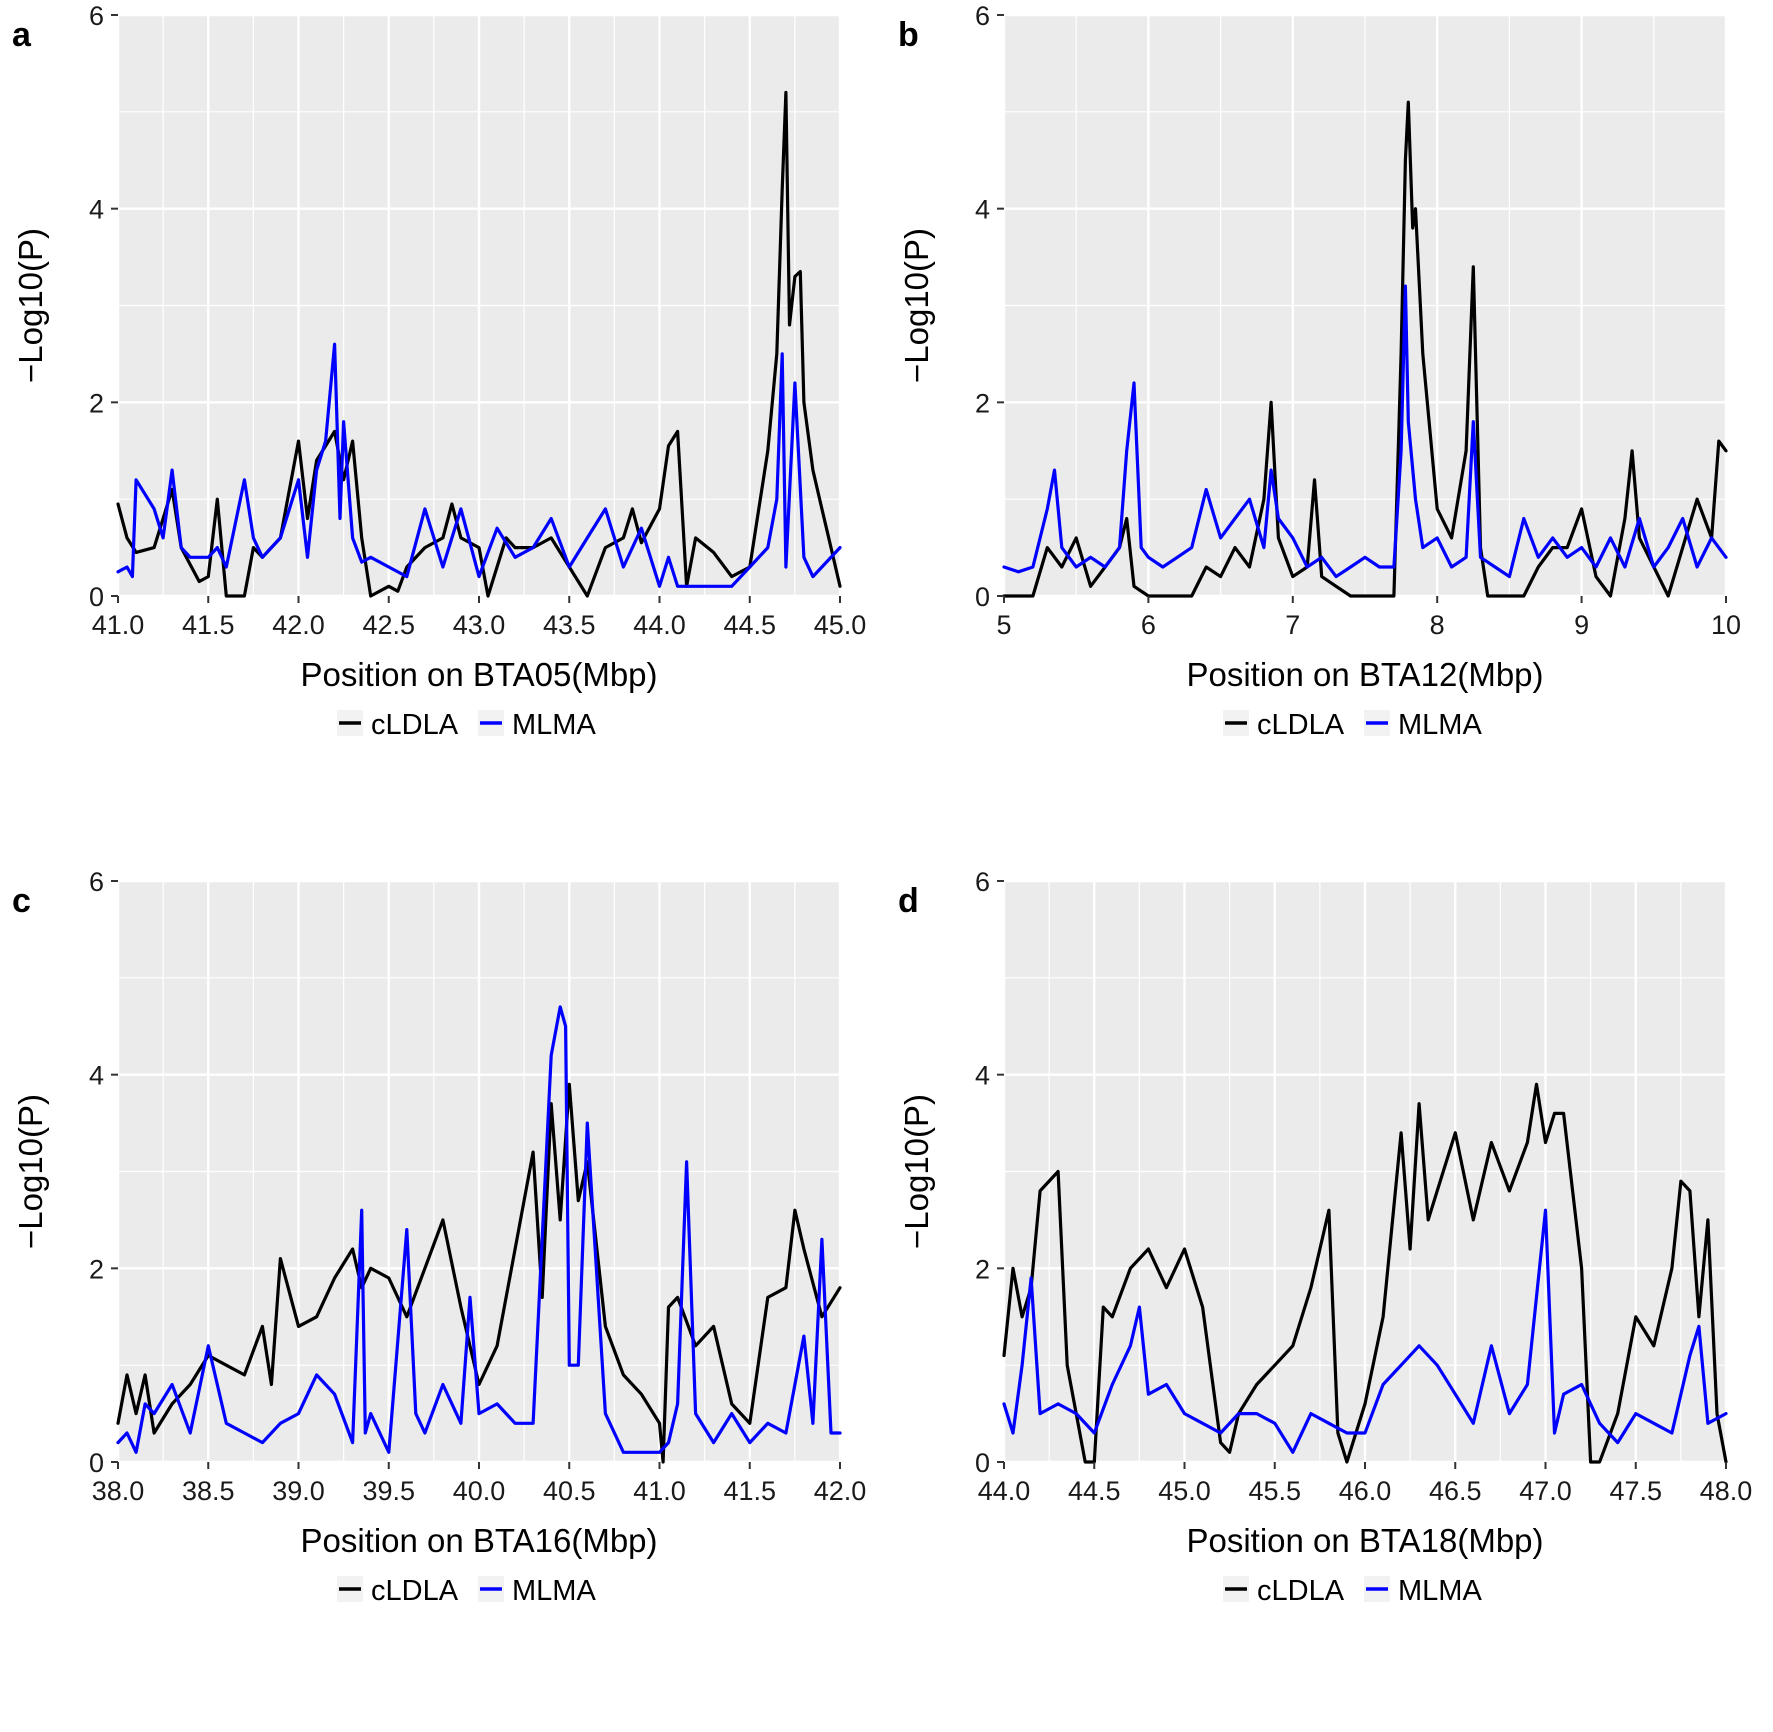  I want to click on x-tick-label: 46.5, so click(1455, 1491).